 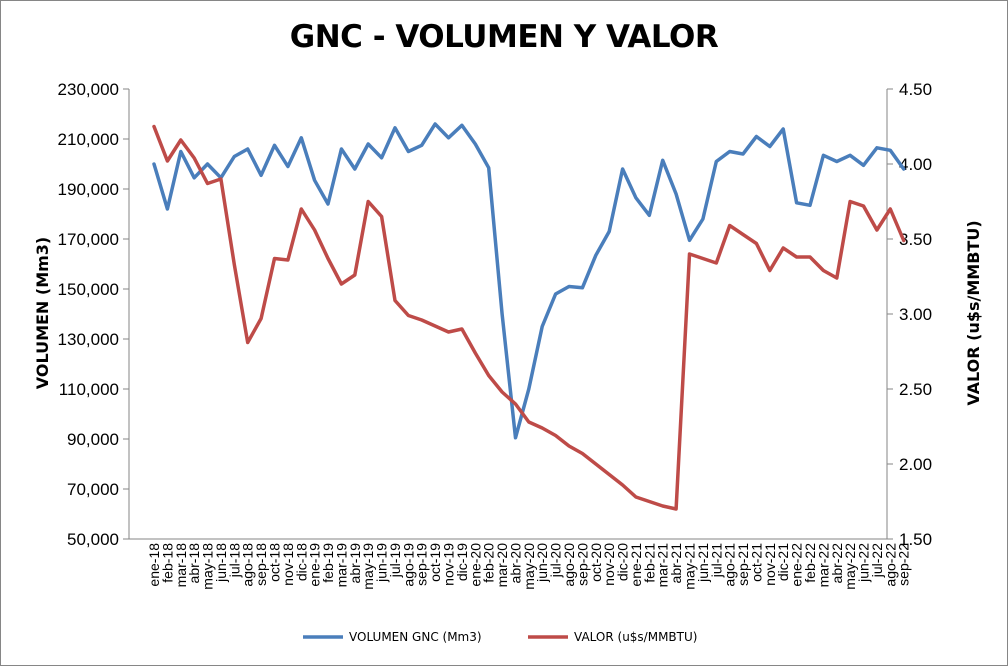 I want to click on y-axis-left-title: VOLUMEN (Mm3), so click(x=42, y=313).